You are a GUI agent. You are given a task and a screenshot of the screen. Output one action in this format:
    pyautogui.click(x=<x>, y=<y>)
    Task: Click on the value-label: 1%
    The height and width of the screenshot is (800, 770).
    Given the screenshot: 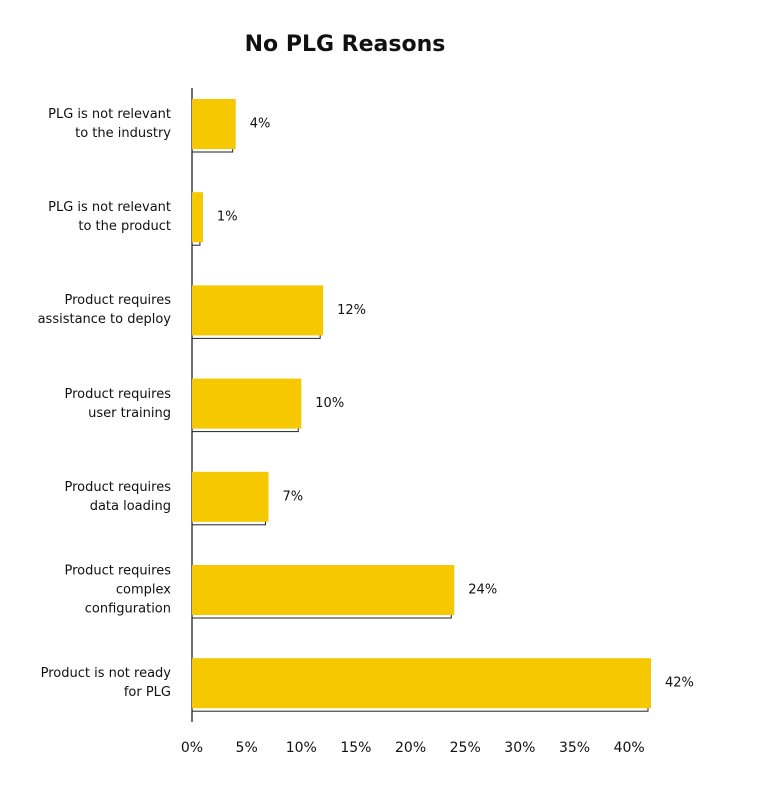 What is the action you would take?
    pyautogui.click(x=227, y=217)
    